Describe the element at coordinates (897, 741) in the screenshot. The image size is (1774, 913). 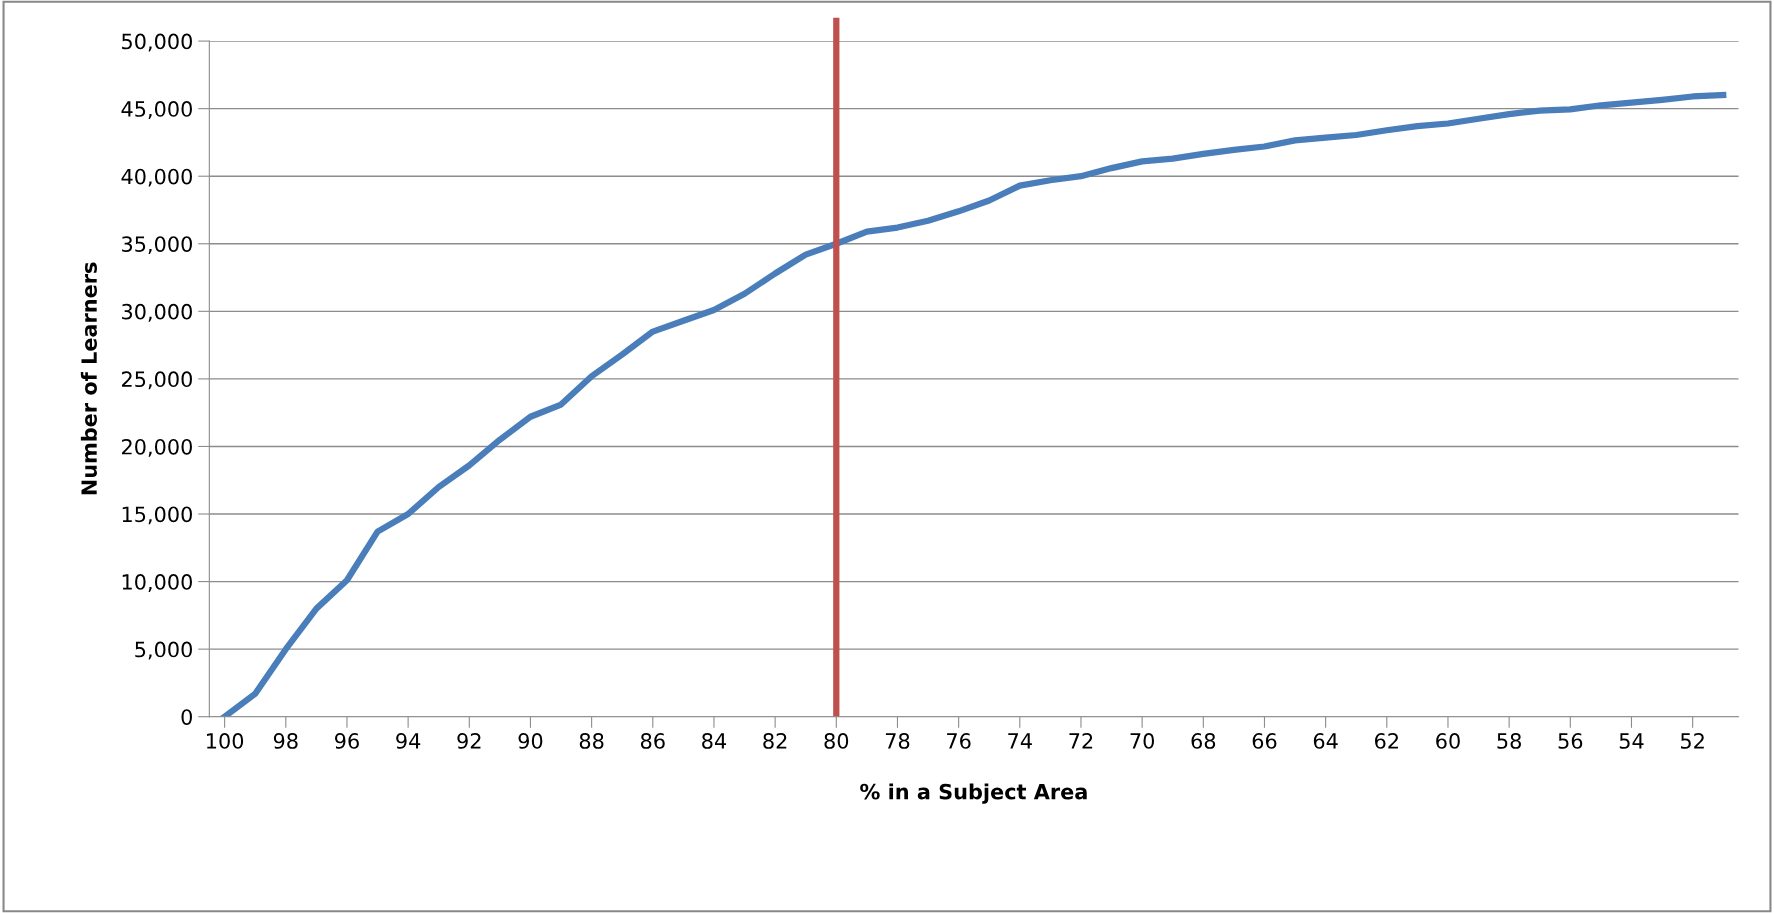
I see `x-tick-label: 78` at that location.